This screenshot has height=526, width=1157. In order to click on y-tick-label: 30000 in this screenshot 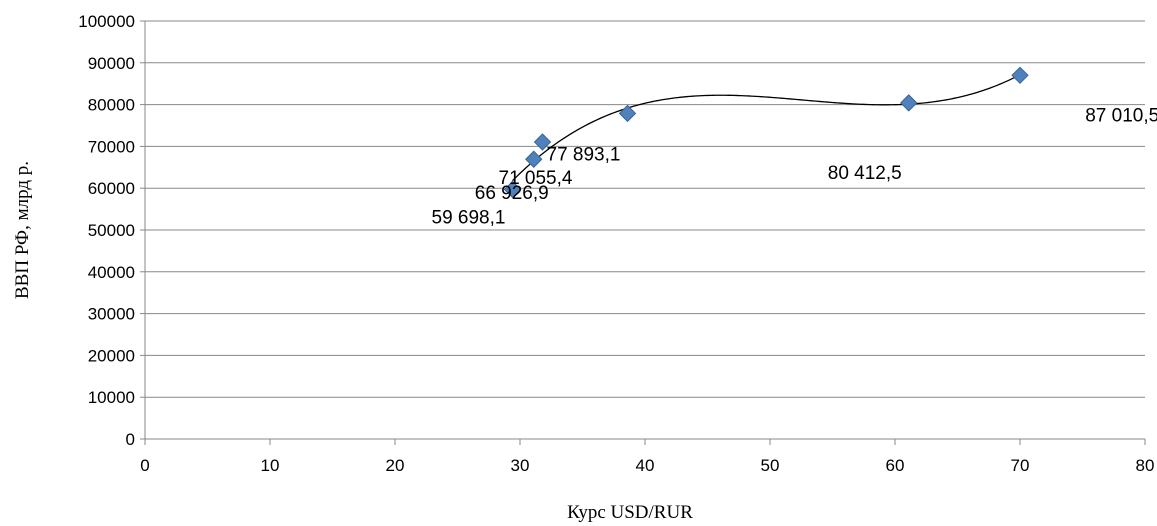, I will do `click(111, 314)`.